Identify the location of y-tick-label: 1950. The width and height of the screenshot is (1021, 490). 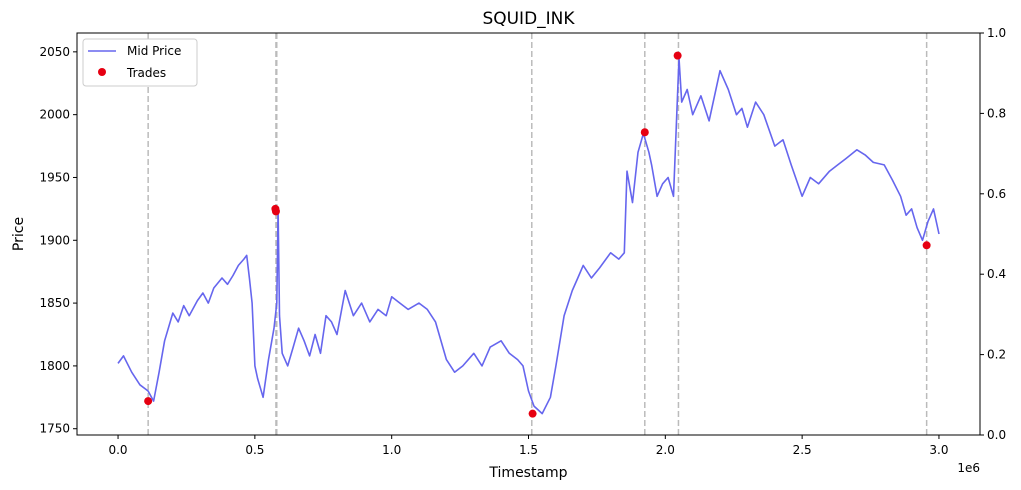
(54, 177).